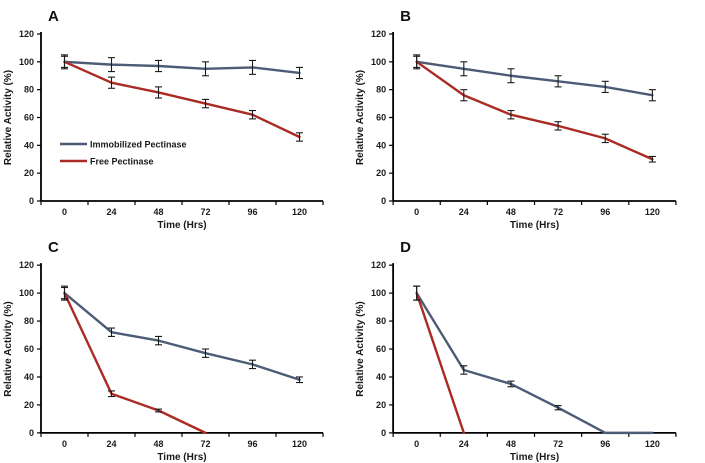 The height and width of the screenshot is (463, 705). I want to click on legend-item-immobilized-pectinase: Immobilized Pectinase, so click(123, 145).